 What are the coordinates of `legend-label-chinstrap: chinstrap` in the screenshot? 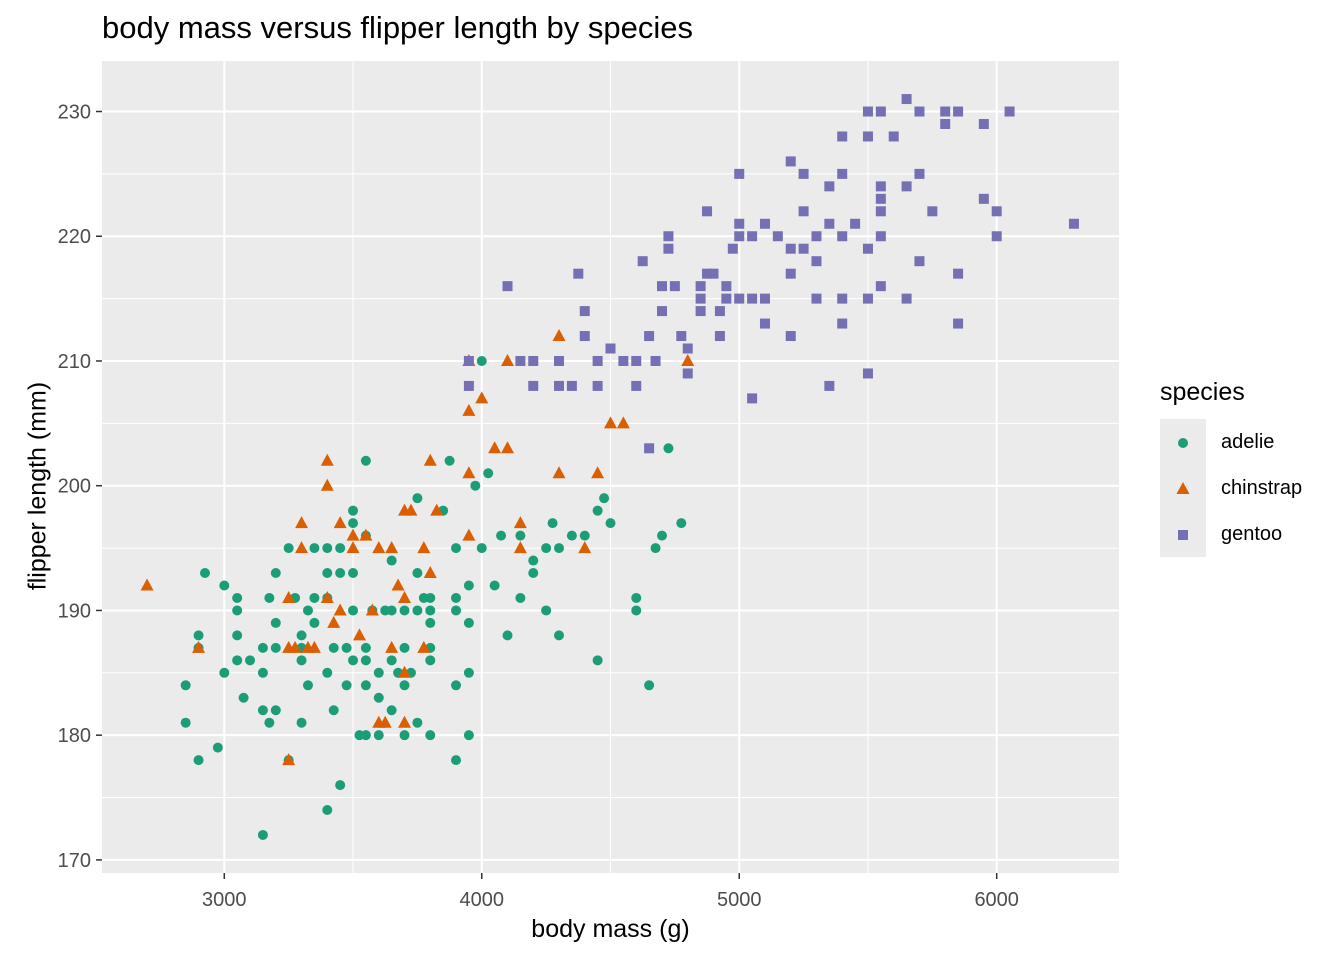 It's located at (1262, 487).